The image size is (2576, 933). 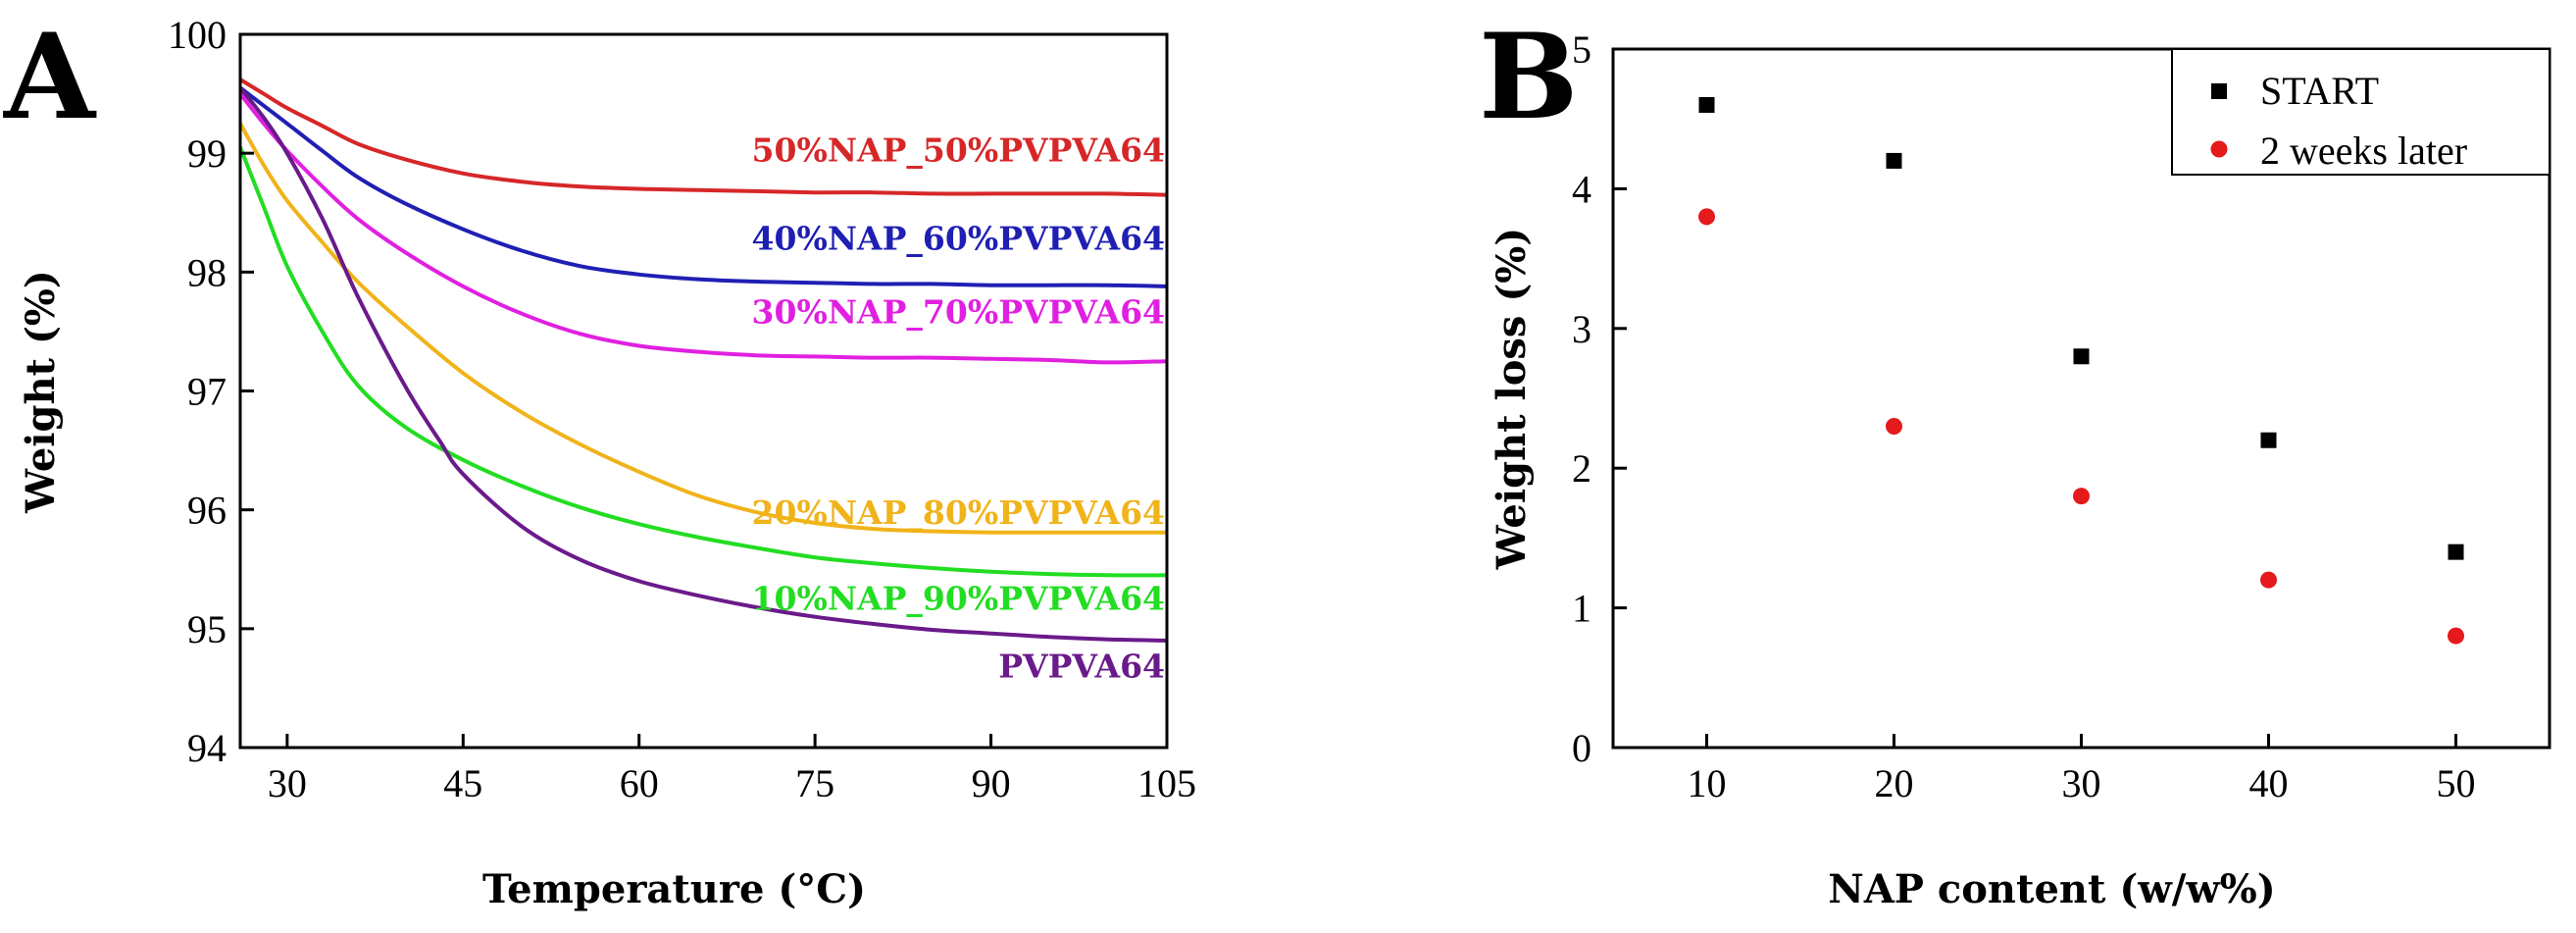 I want to click on panel-b-x-axis-title: NAP content (w/w%), so click(x=2052, y=889).